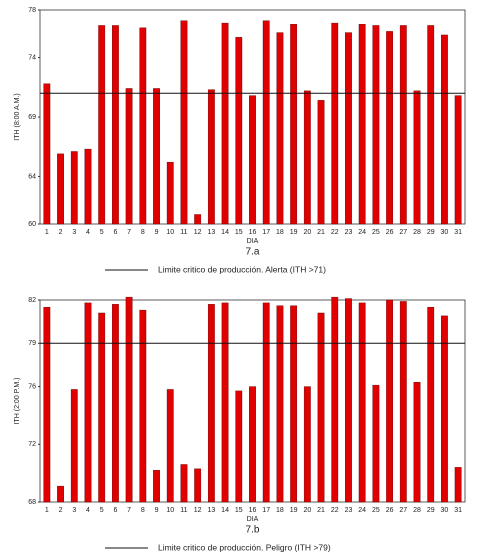 The image size is (485, 559). Describe the element at coordinates (335, 232) in the screenshot. I see `x-tick-label: 22` at that location.